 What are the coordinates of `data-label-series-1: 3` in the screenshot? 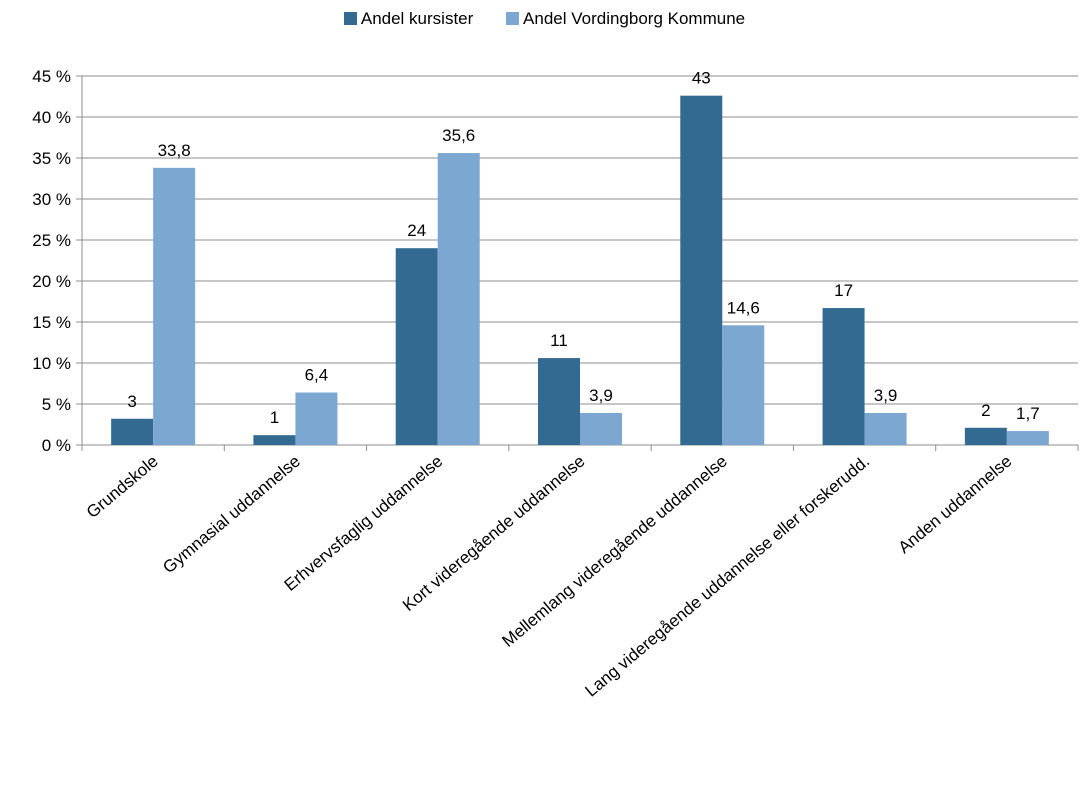 It's located at (131, 401).